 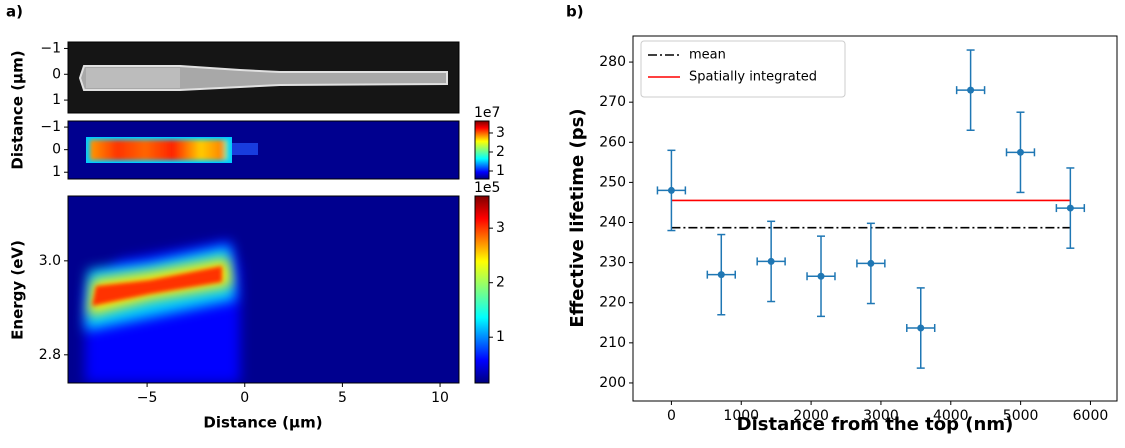 I want to click on x-tick-label: 6000, so click(x=1091, y=416).